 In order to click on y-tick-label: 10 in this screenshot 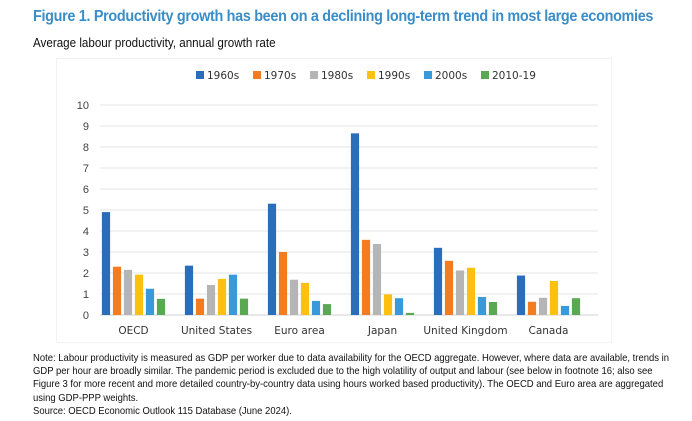, I will do `click(83, 106)`.